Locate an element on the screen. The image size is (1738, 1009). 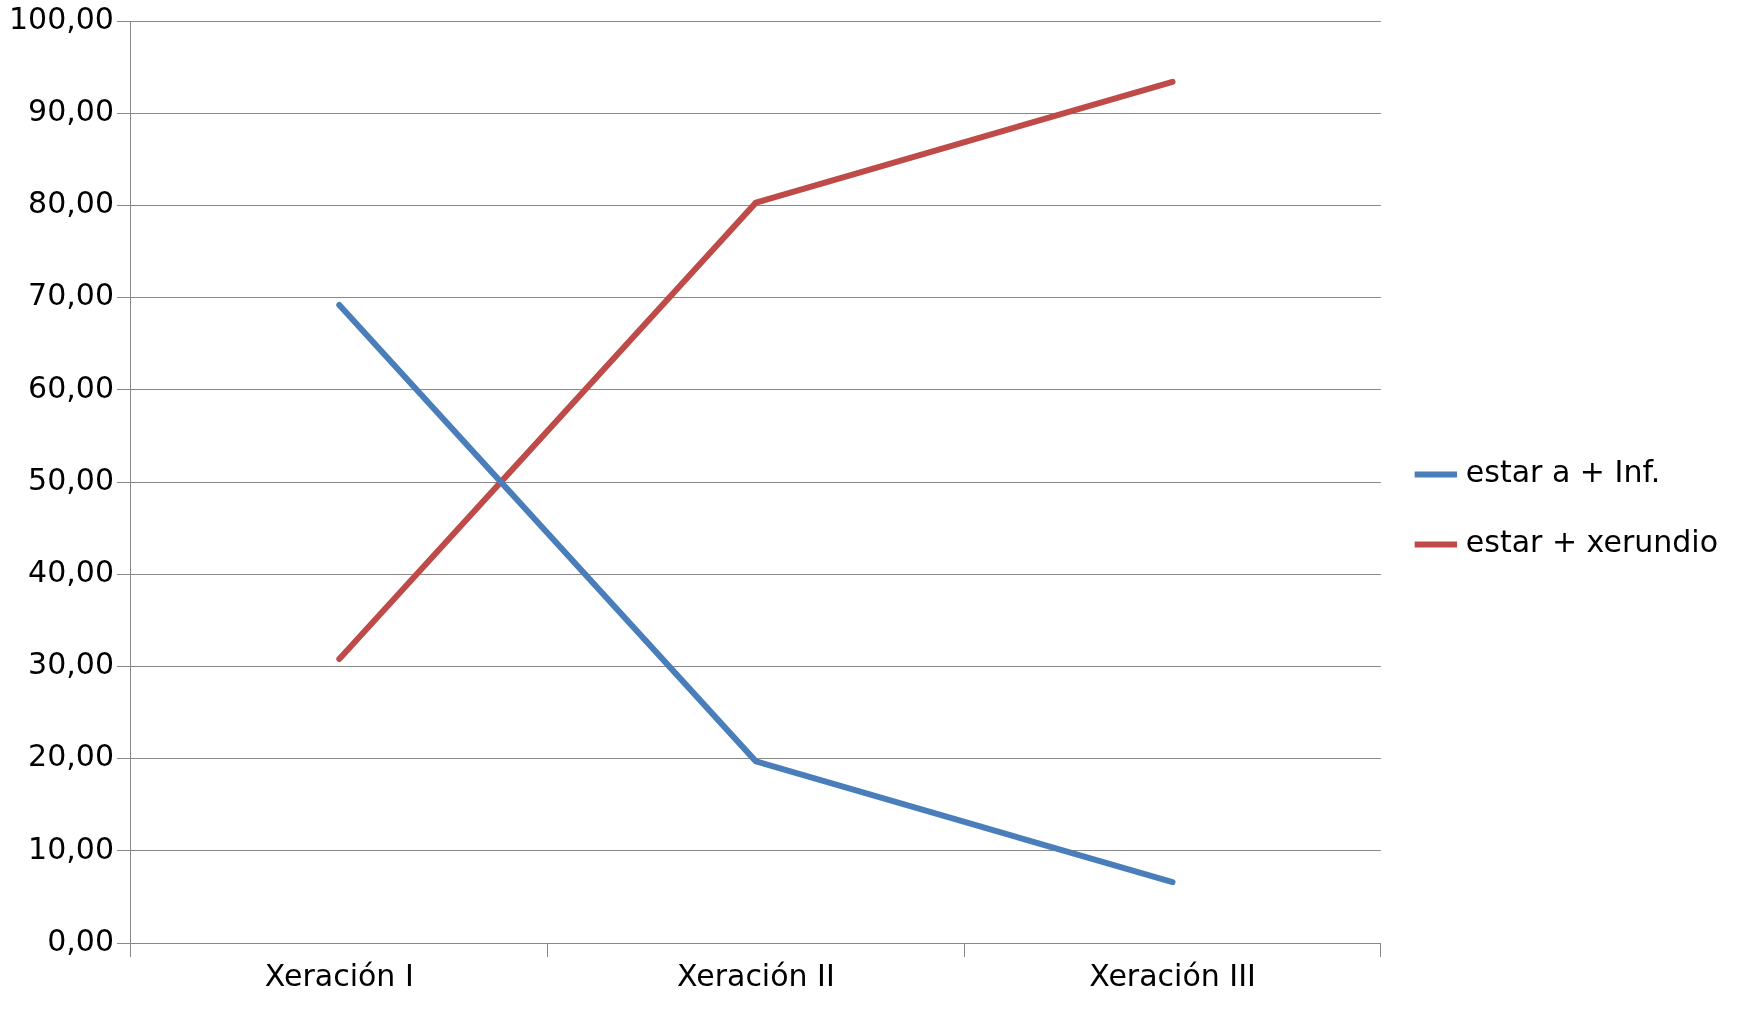
y-tick-label: 90,00 is located at coordinates (71, 110).